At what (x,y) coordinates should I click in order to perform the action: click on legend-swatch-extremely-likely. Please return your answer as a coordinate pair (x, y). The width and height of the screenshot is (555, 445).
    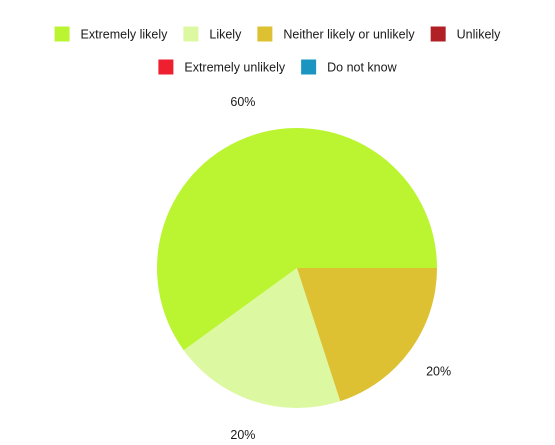
    Looking at the image, I should click on (62, 34).